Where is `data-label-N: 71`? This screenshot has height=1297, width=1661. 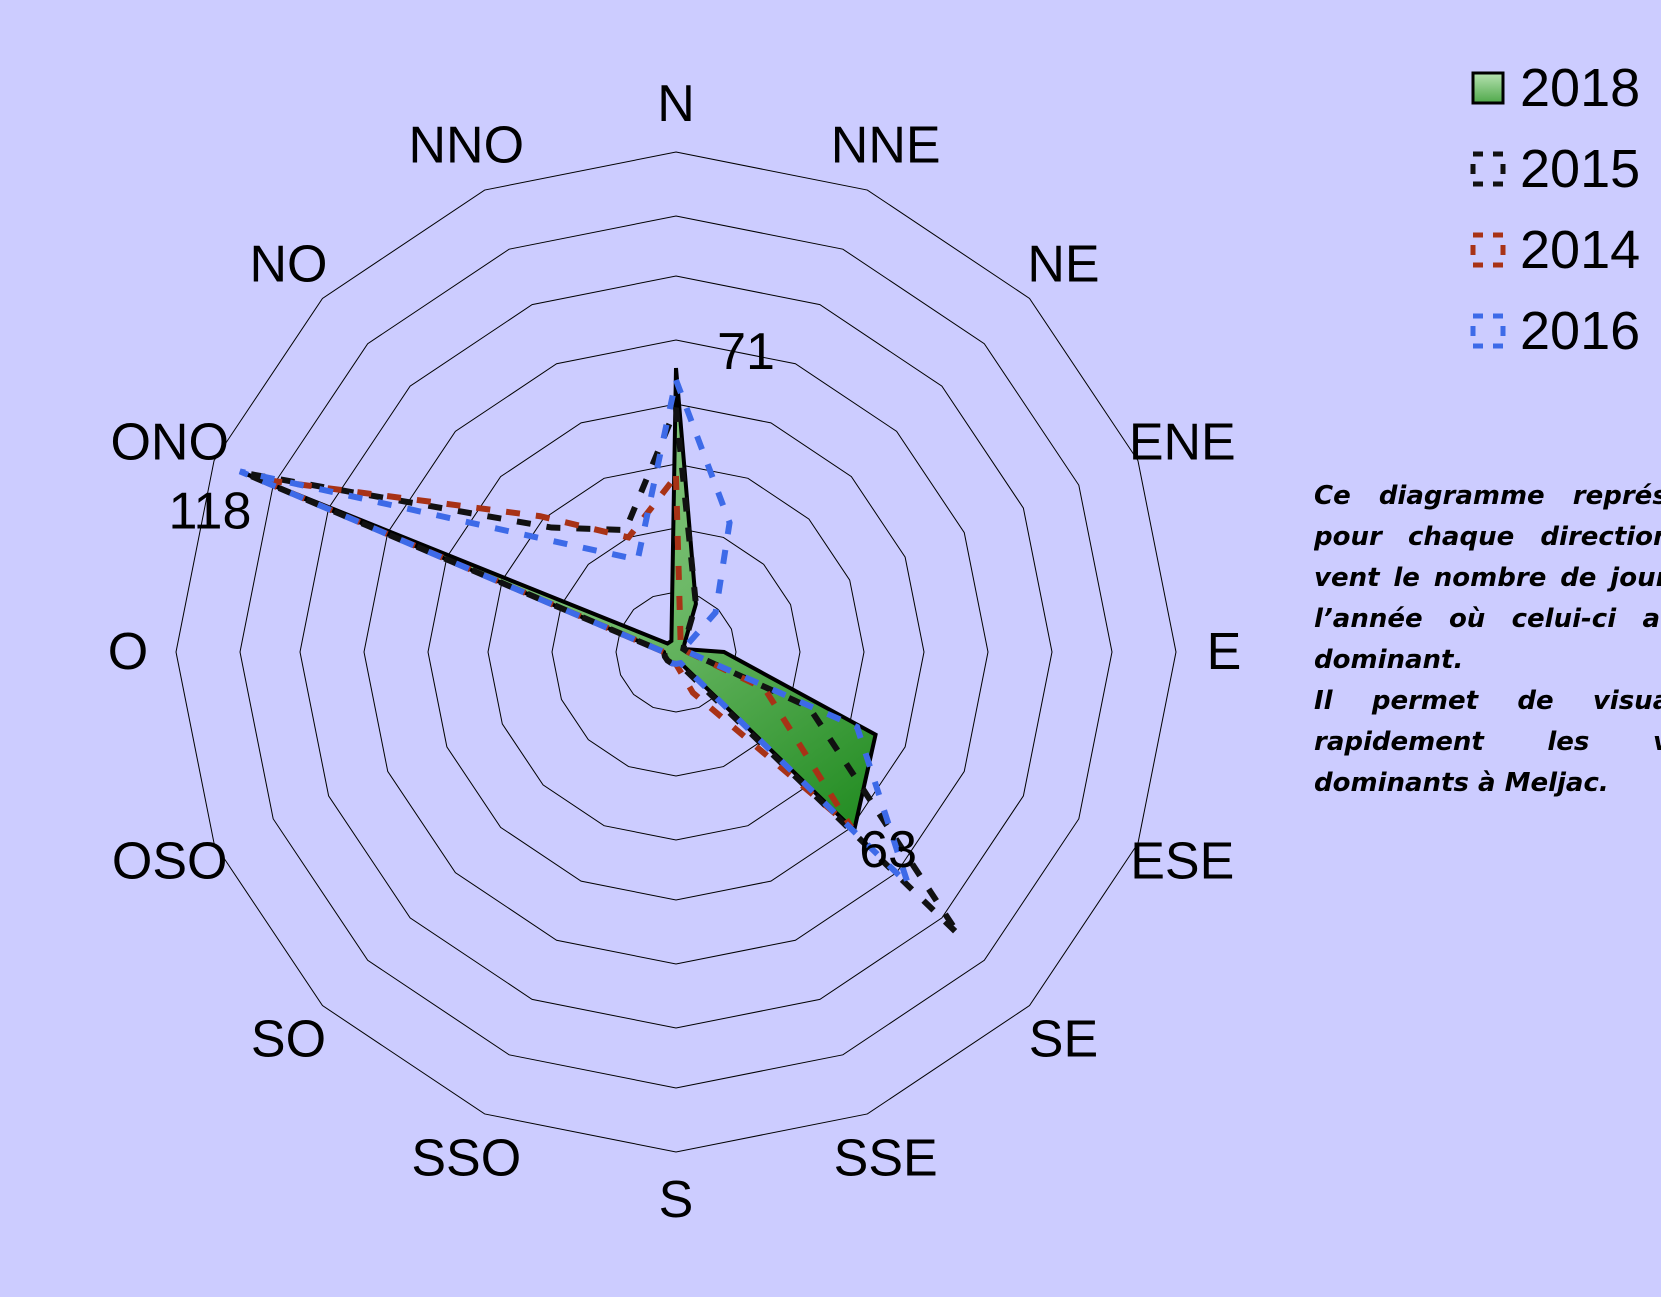 data-label-N: 71 is located at coordinates (746, 352).